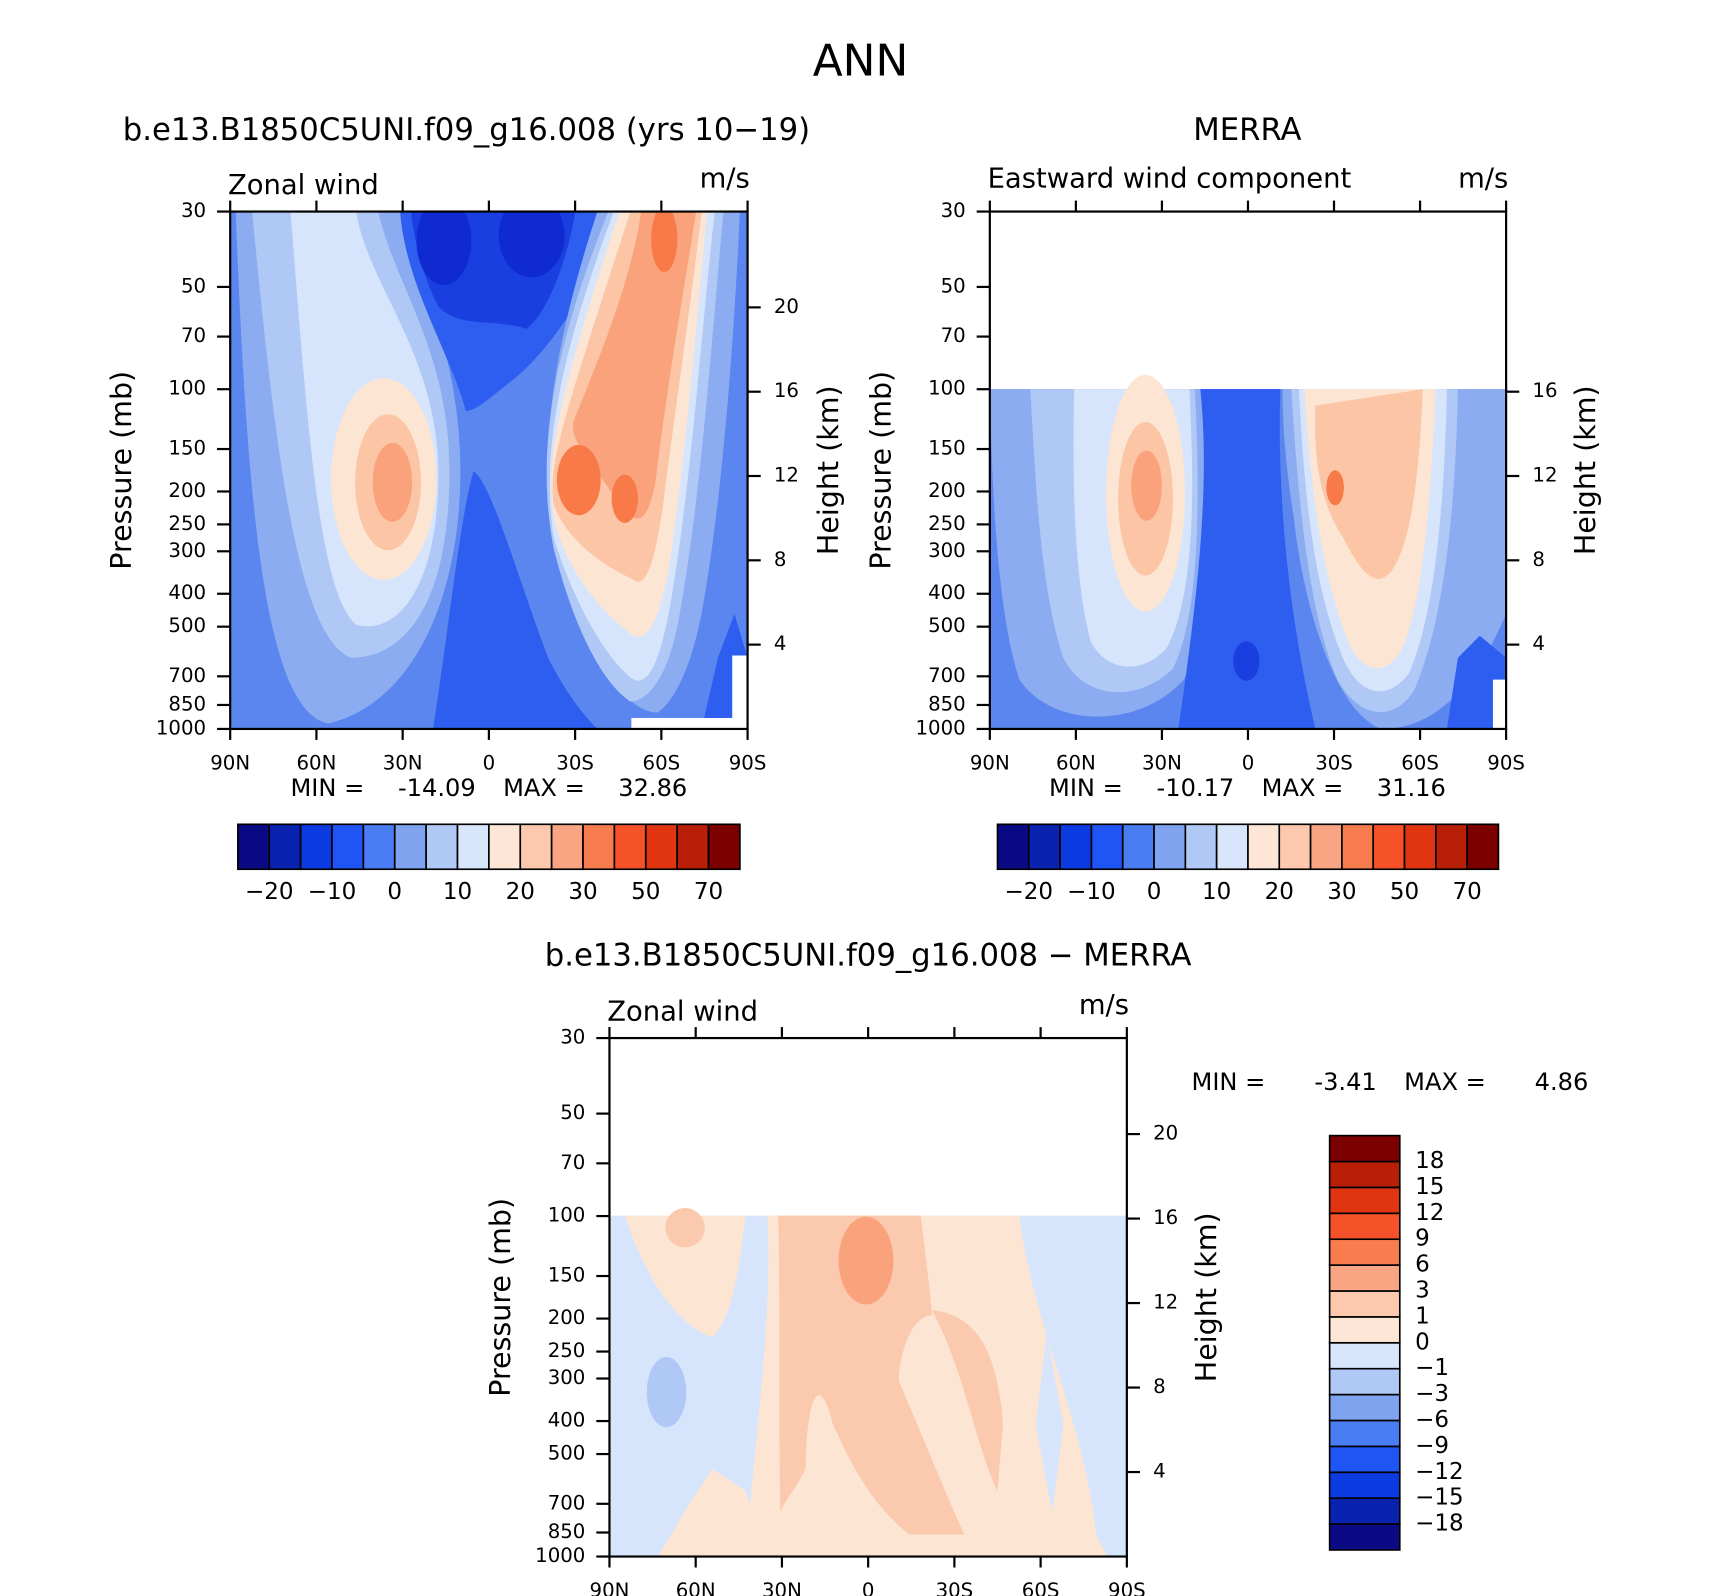 Image resolution: width=1710 pixels, height=1596 pixels. I want to click on y-tick-label: 250, so click(567, 1350).